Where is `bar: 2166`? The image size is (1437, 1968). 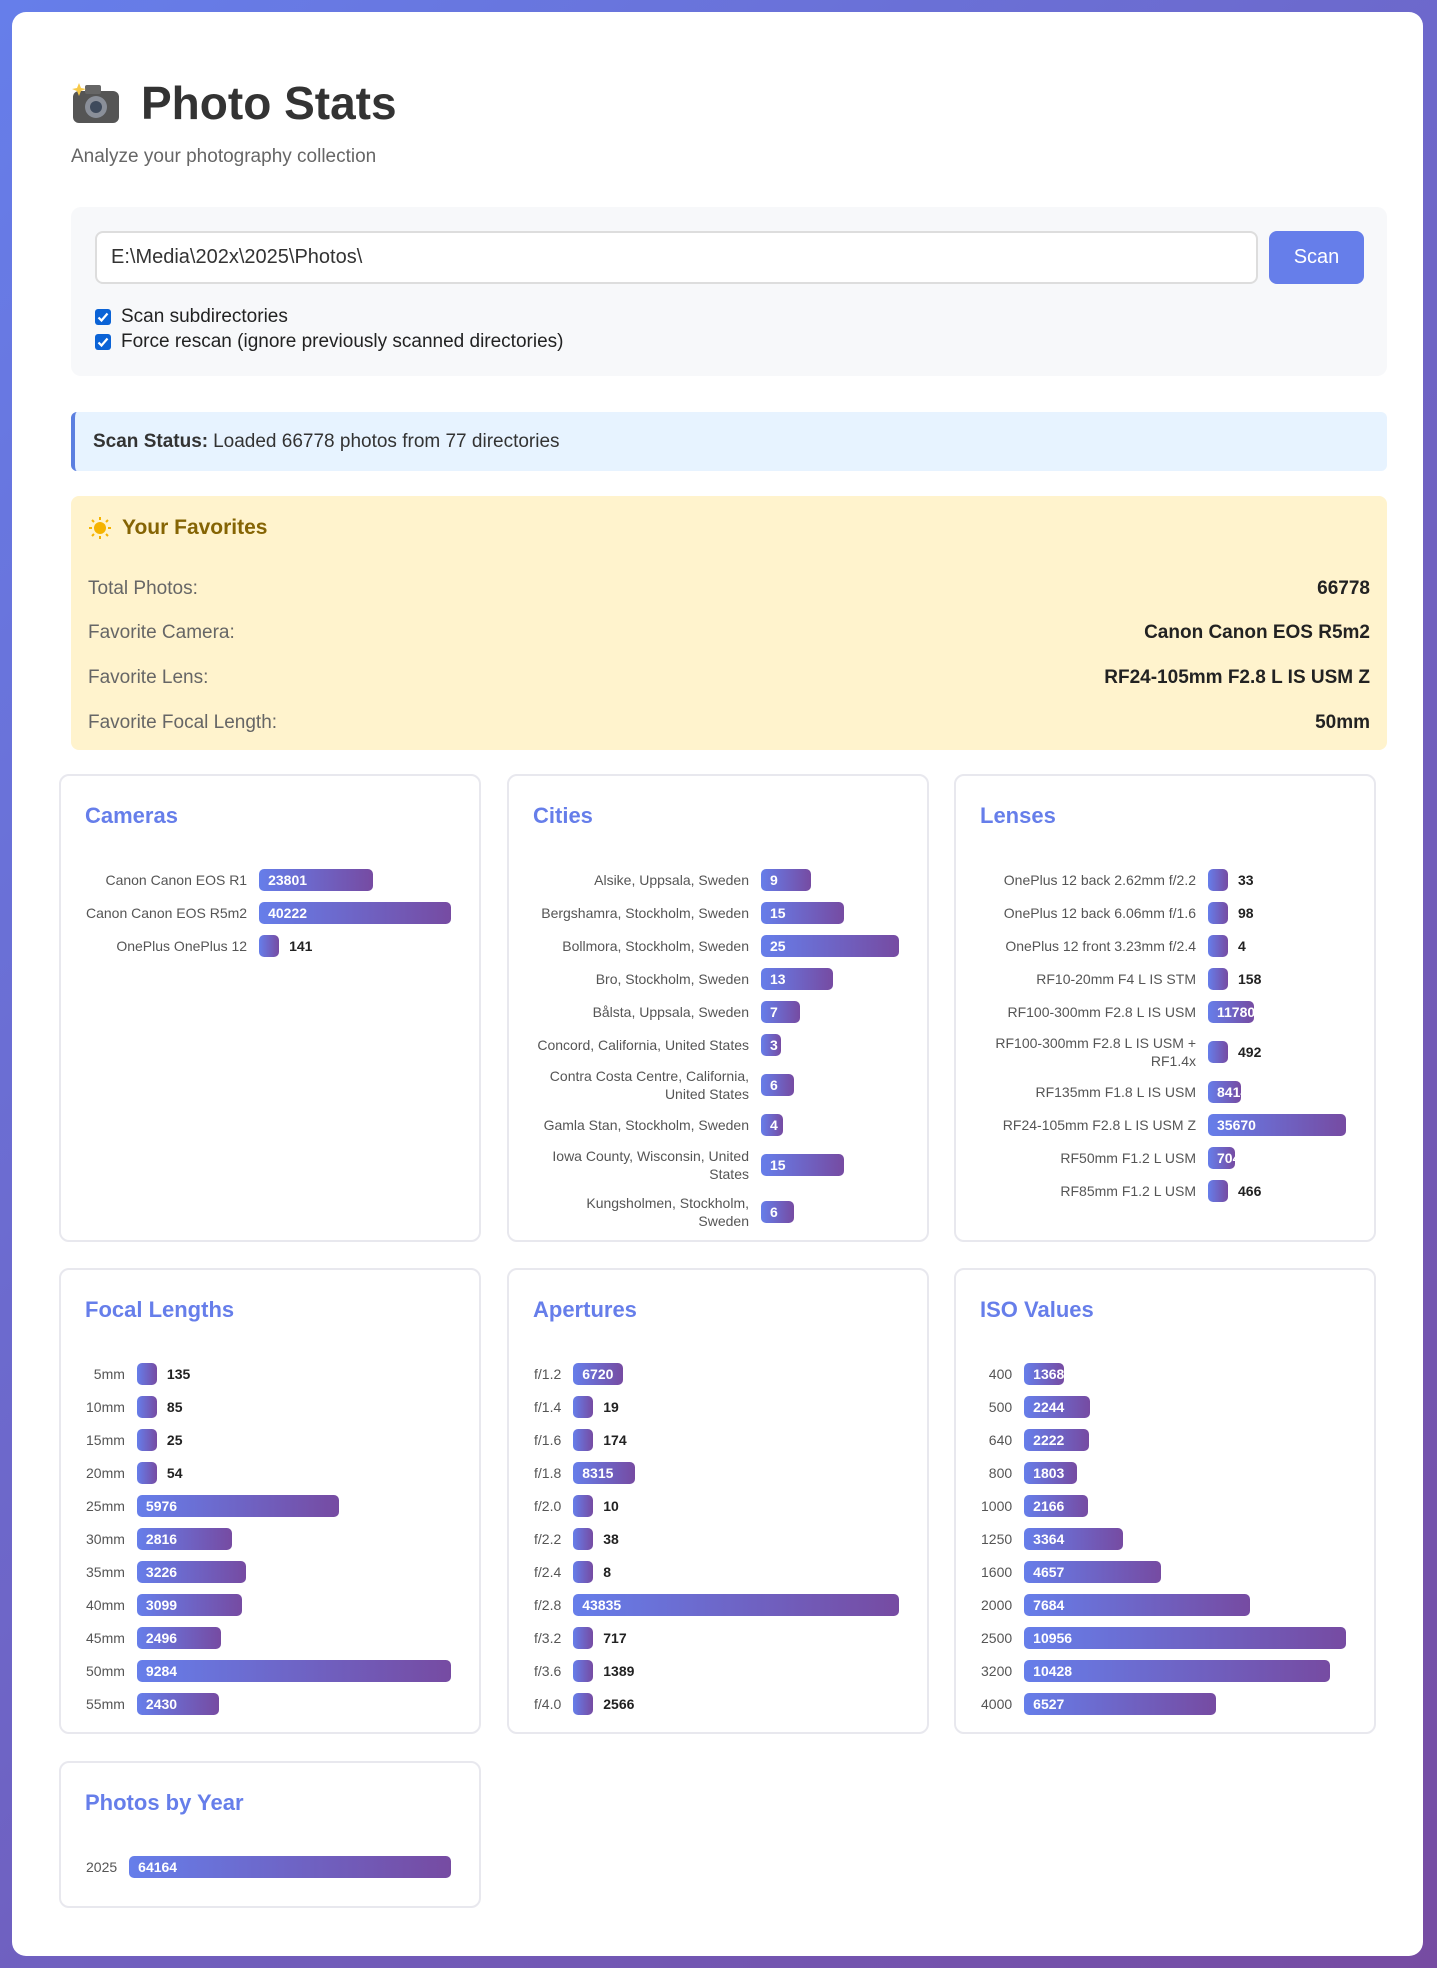 bar: 2166 is located at coordinates (1056, 1506).